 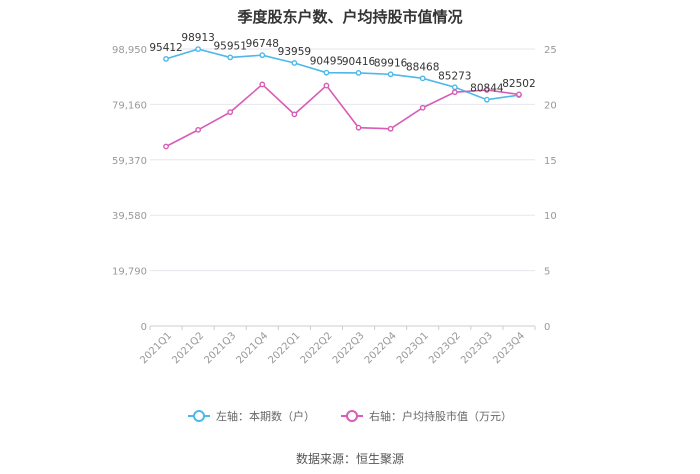 I want to click on data-label: 95951, so click(x=230, y=46).